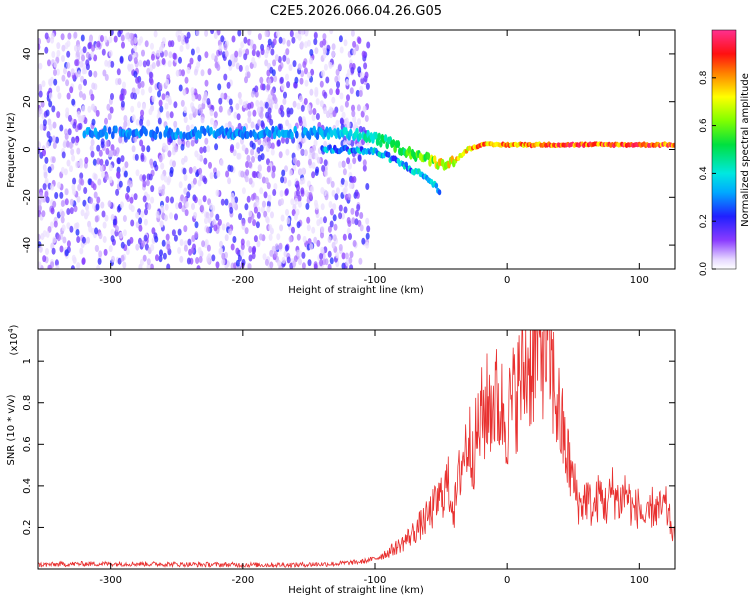 This screenshot has width=750, height=604. I want to click on x-tick-label: -200, so click(242, 280).